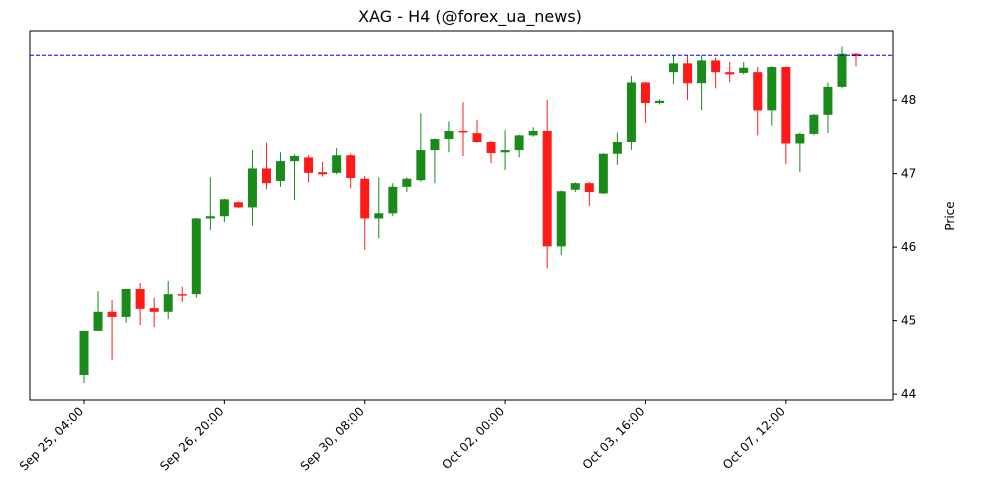 Image resolution: width=1000 pixels, height=504 pixels. I want to click on x-tick-label: Sep 26, 20:00, so click(191, 438).